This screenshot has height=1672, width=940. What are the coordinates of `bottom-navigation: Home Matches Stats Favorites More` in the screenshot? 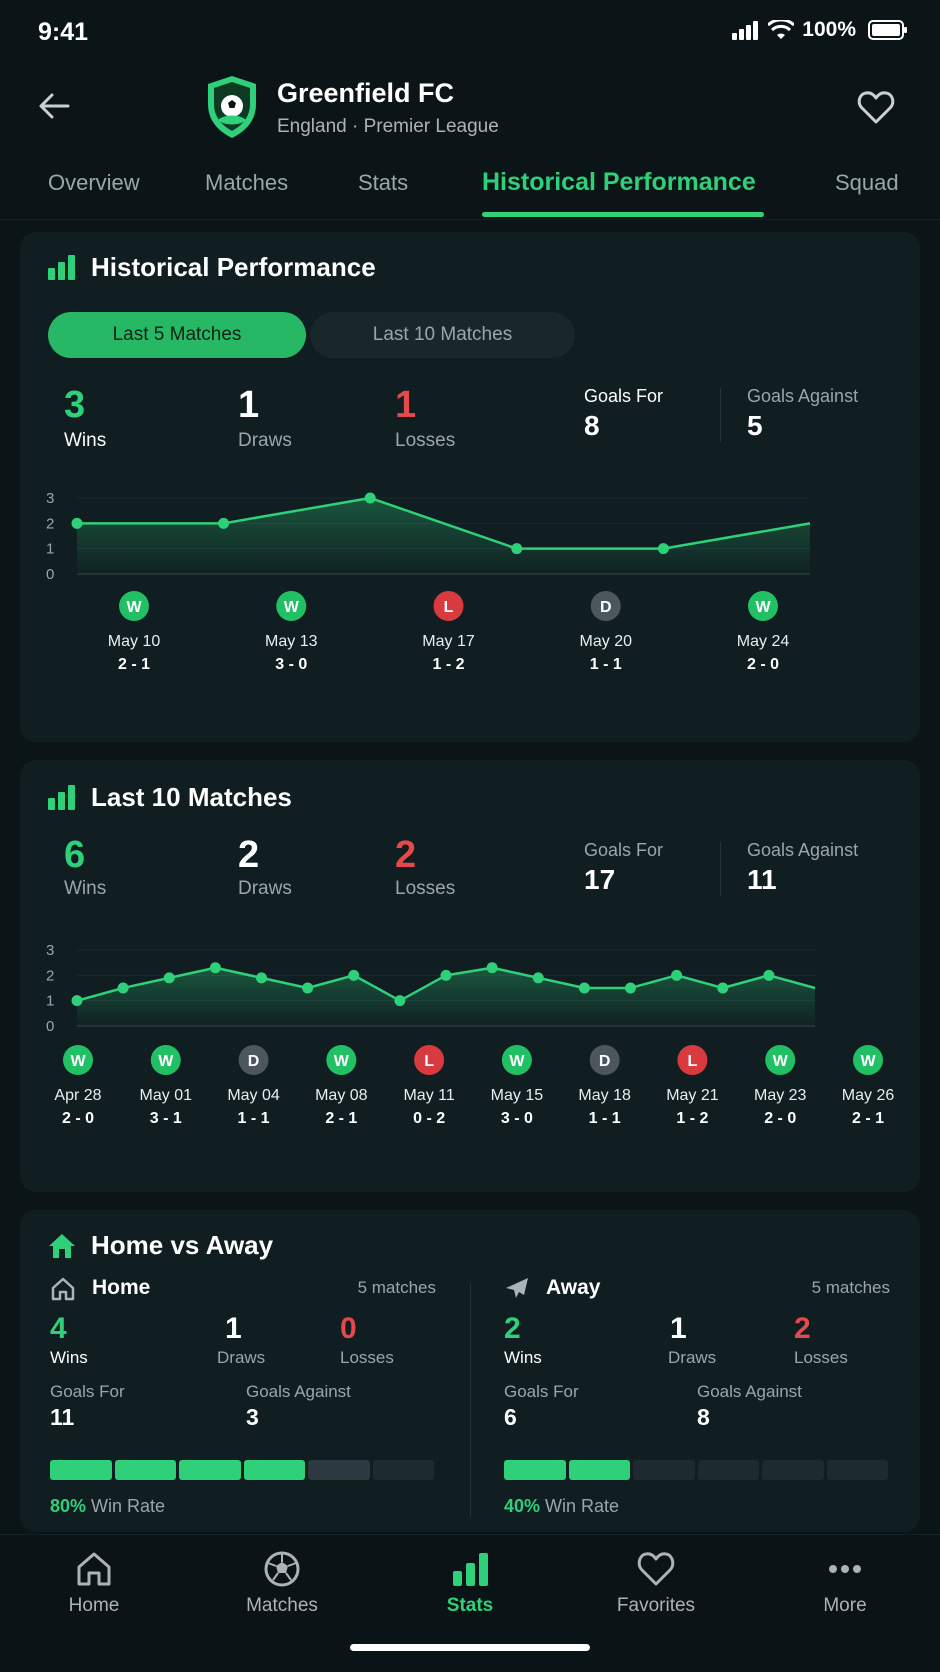 It's located at (470, 1603).